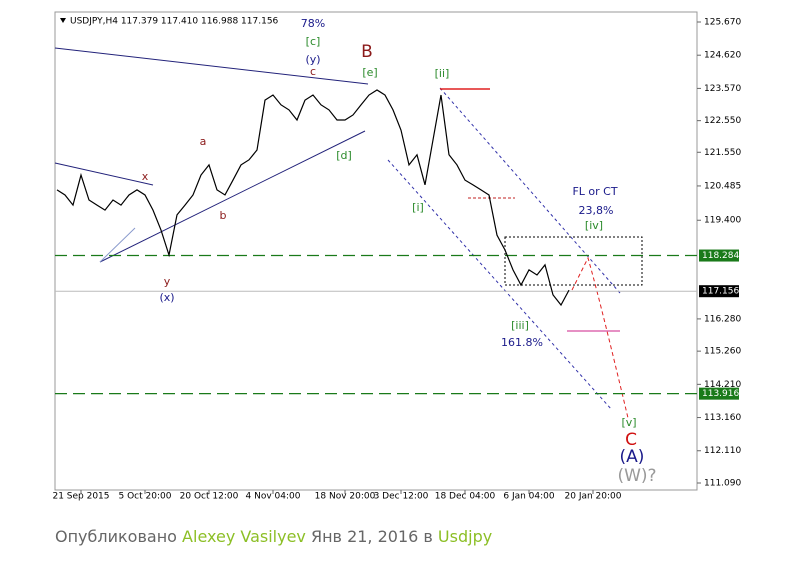 This screenshot has height=585, width=812. I want to click on wave-label: [v], so click(628, 422).